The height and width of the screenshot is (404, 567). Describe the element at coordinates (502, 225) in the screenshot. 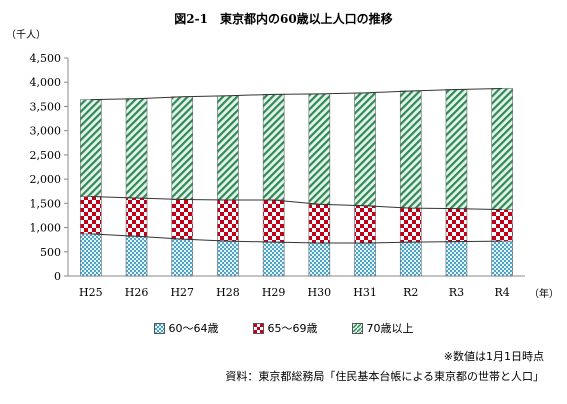

I see `bar-segment-R4-s1` at that location.